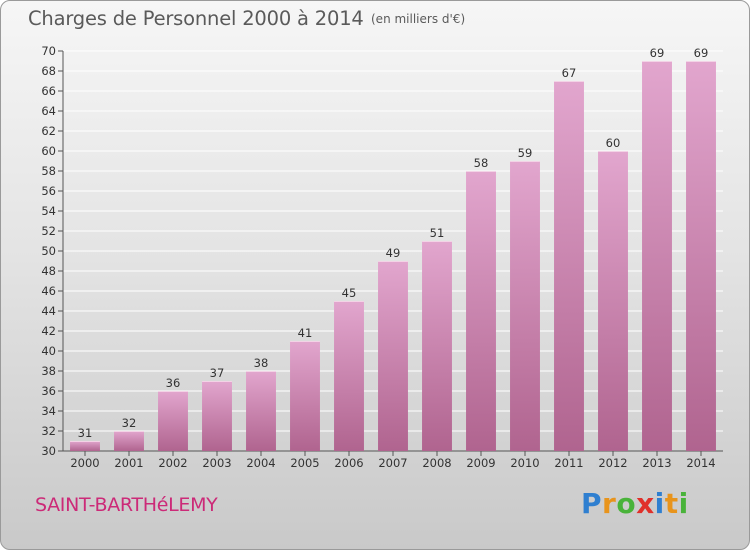  Describe the element at coordinates (84, 463) in the screenshot. I see `x-tick-label: 2000` at that location.